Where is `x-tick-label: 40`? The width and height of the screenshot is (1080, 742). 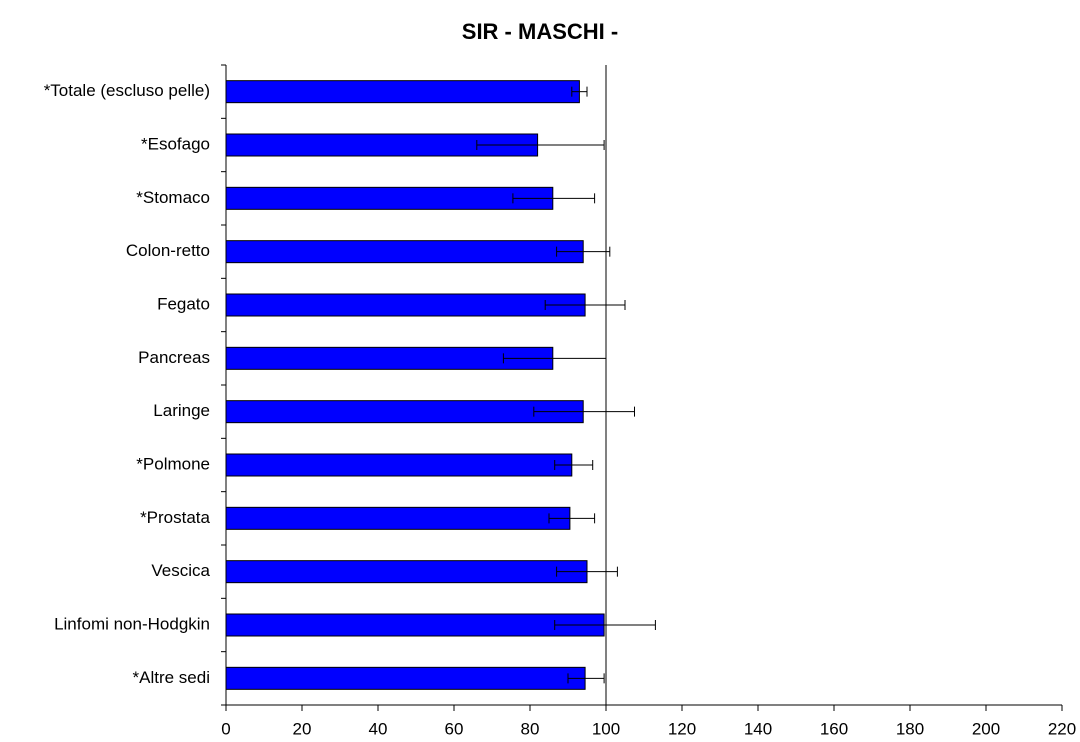 x-tick-label: 40 is located at coordinates (378, 728).